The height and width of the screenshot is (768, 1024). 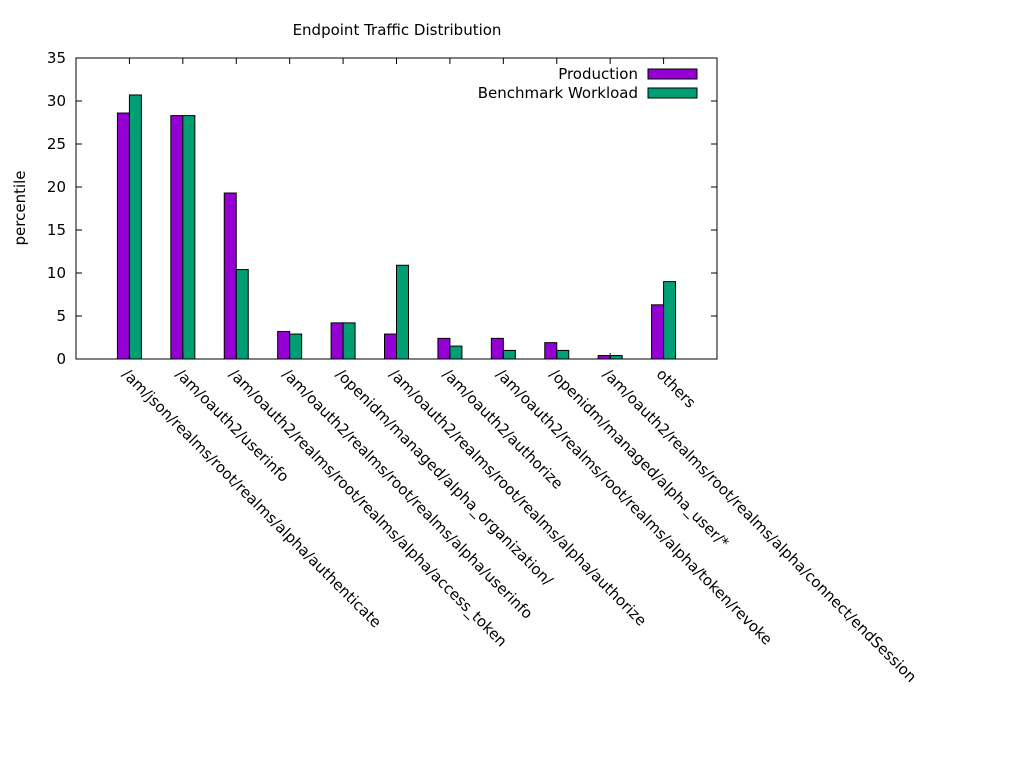 What do you see at coordinates (397, 30) in the screenshot?
I see `chart-title: Endpoint Traffic Distribution` at bounding box center [397, 30].